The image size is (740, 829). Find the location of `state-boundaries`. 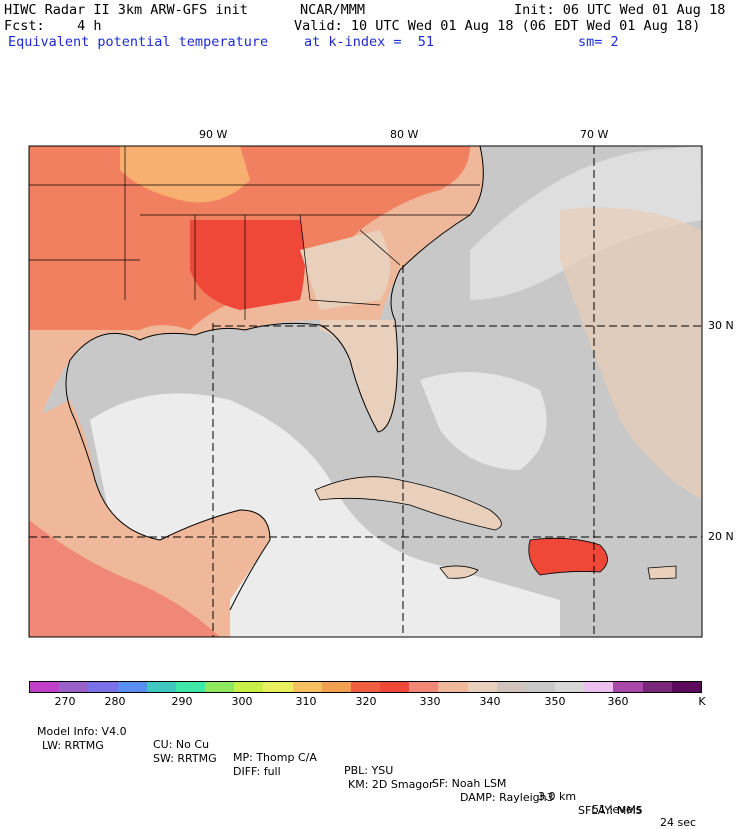

state-boundaries is located at coordinates (254, 233).